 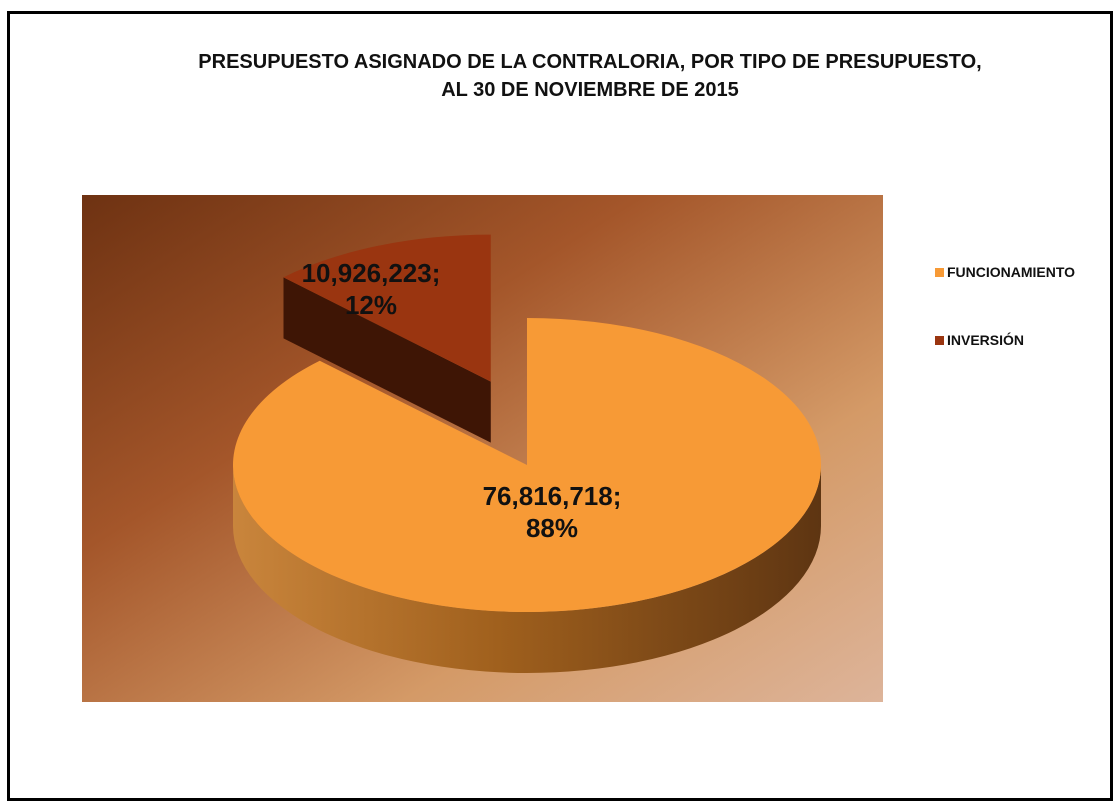 I want to click on pie-slice-inversion-side, so click(x=387, y=360).